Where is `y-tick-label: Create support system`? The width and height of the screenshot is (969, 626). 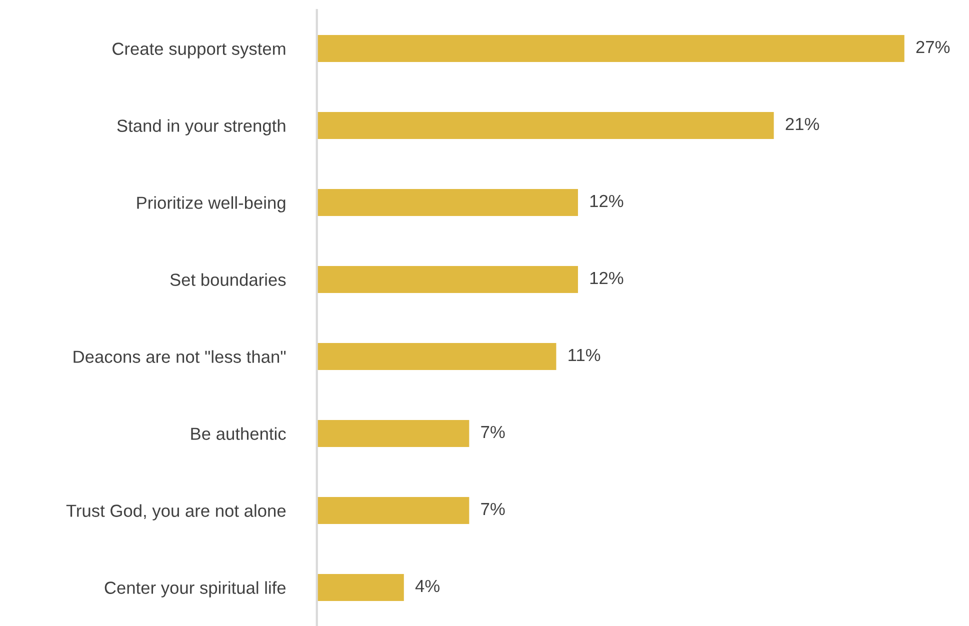 y-tick-label: Create support system is located at coordinates (199, 50).